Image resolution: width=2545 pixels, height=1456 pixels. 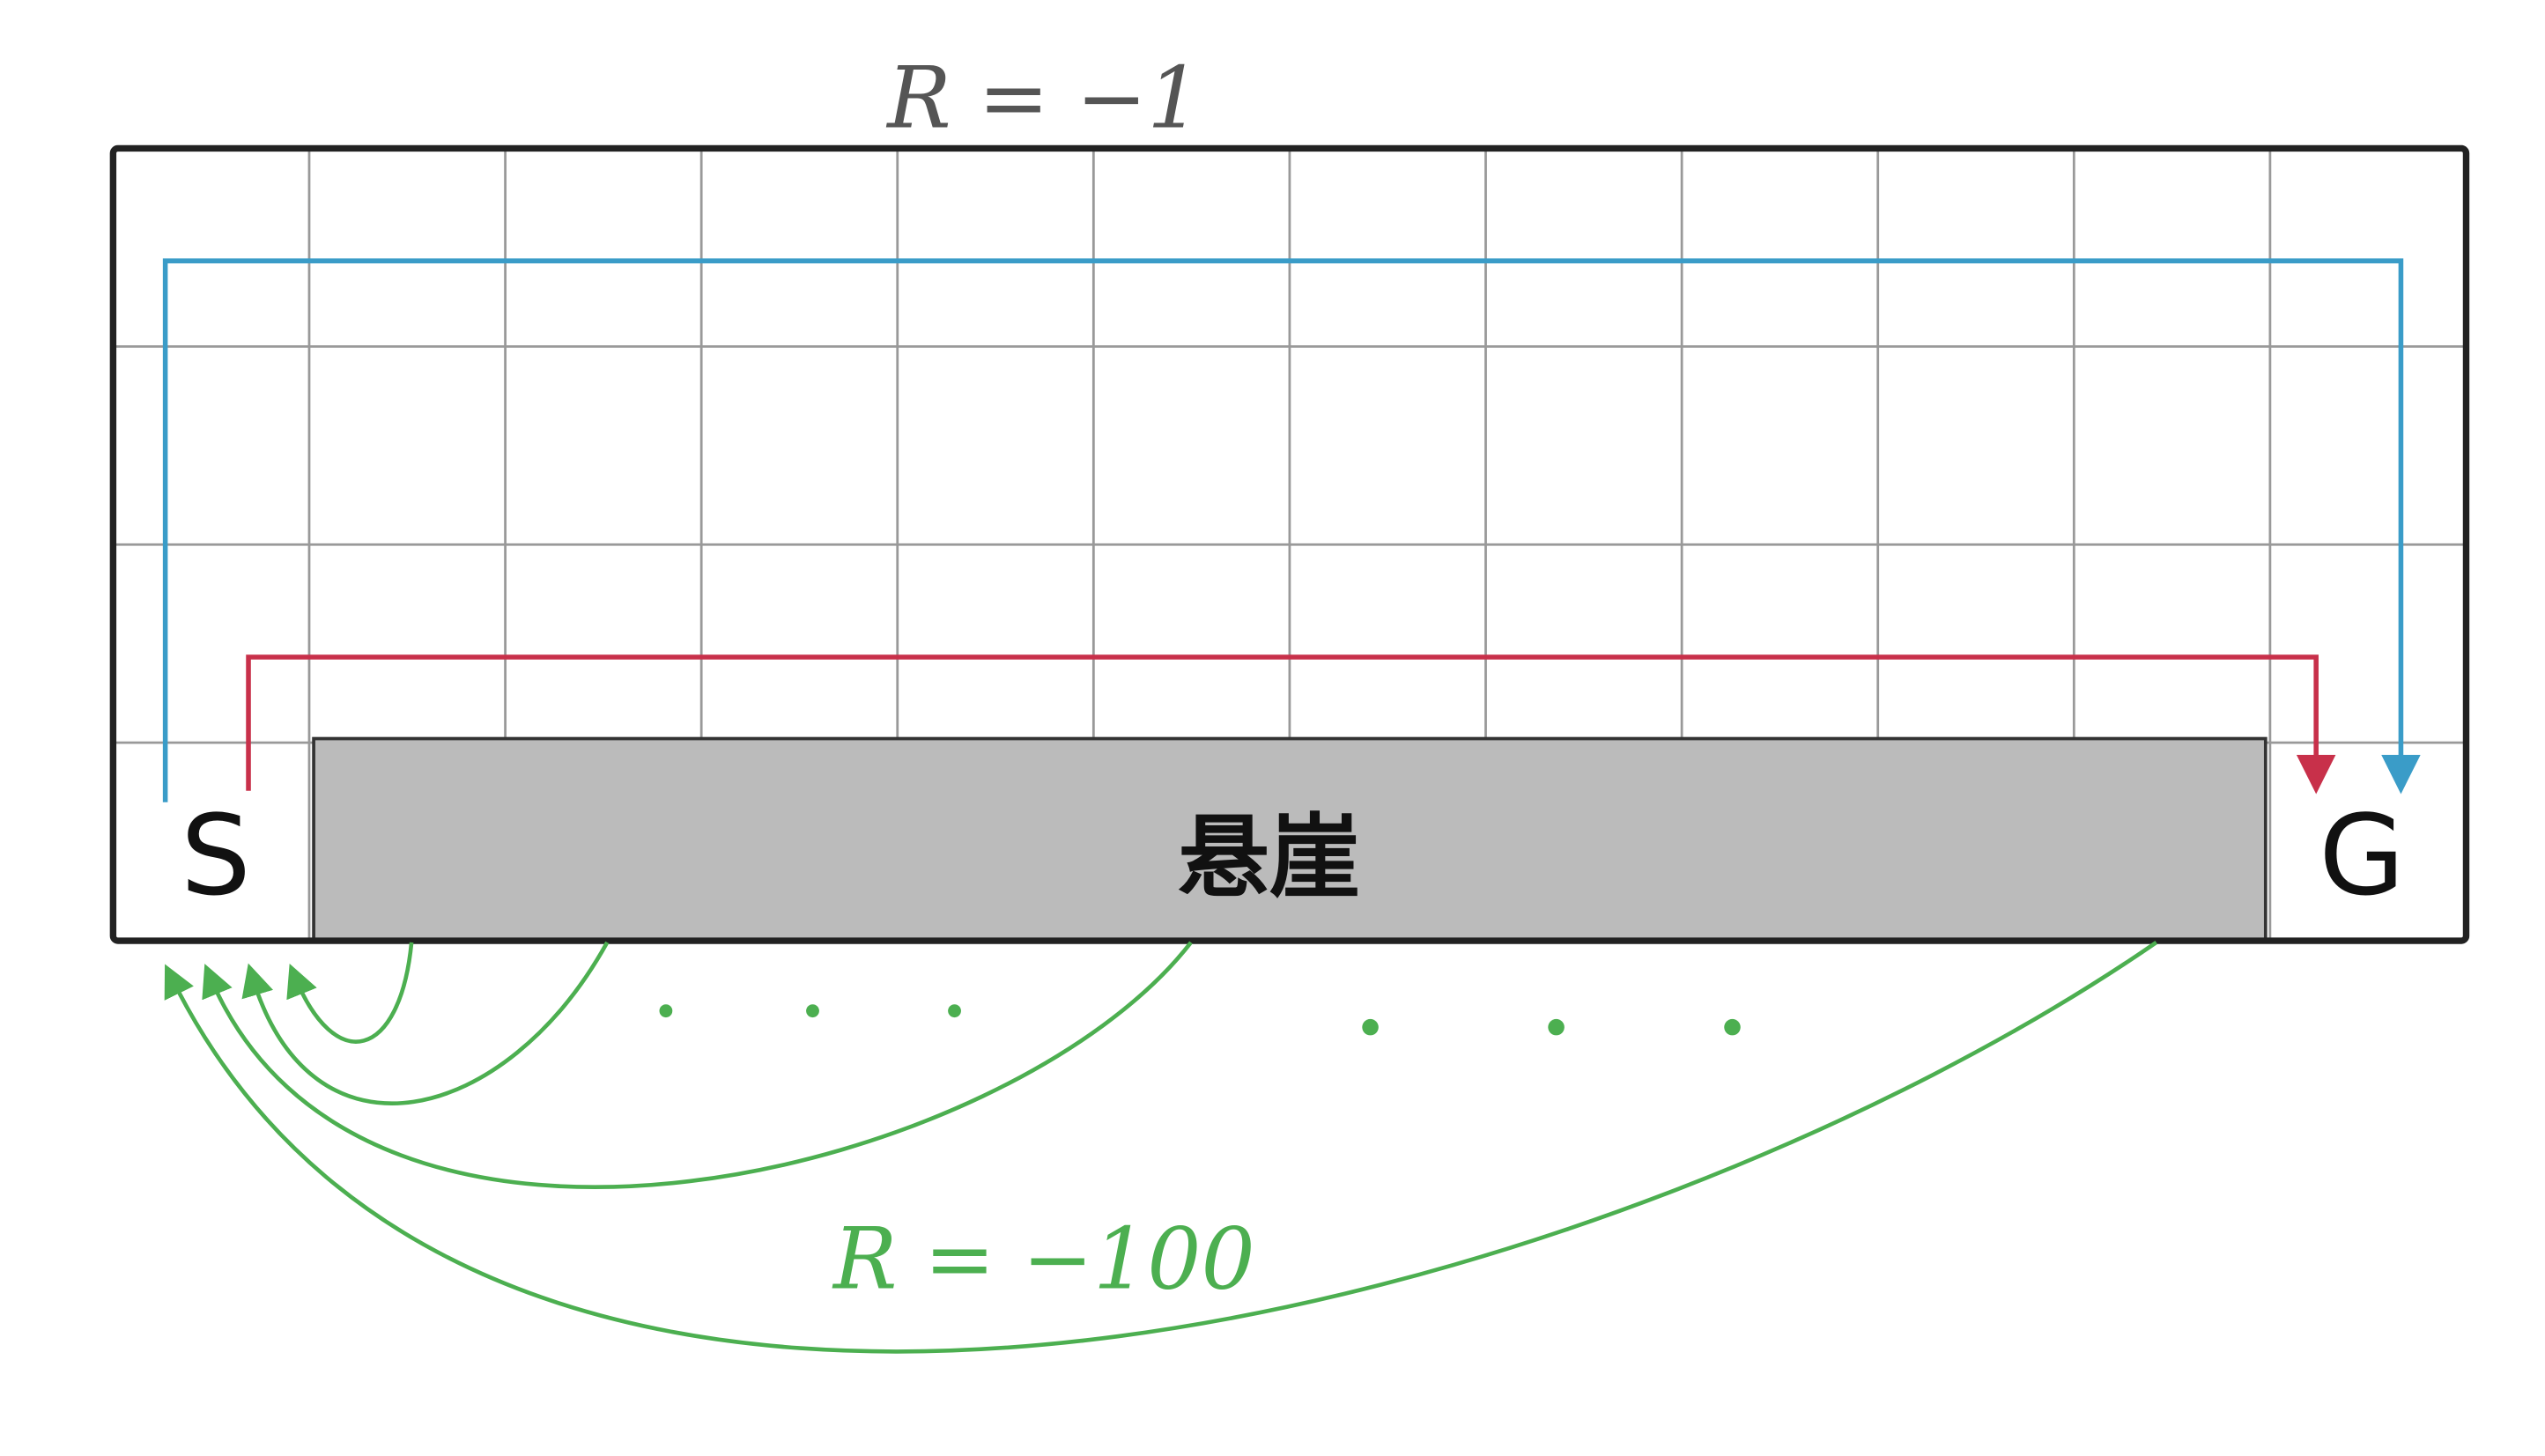 I want to click on goal-label: G, so click(x=2362, y=855).